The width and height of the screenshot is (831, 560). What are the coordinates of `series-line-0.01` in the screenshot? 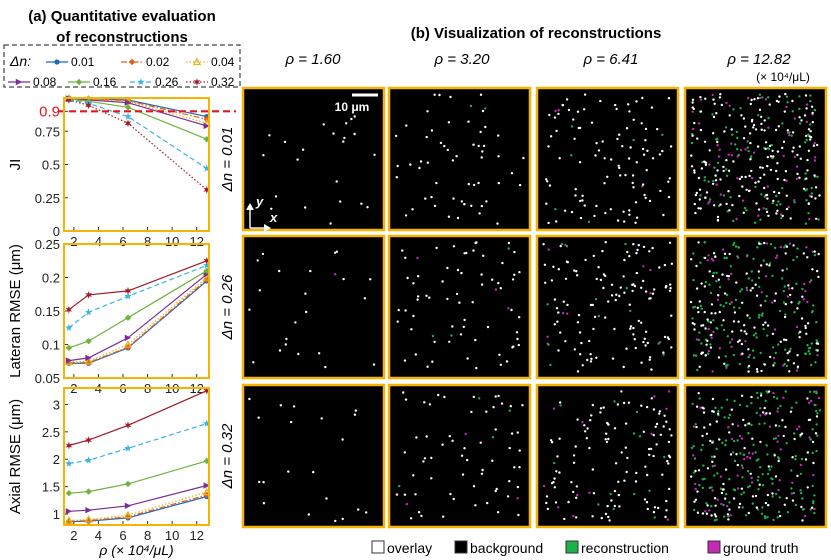 It's located at (138, 322).